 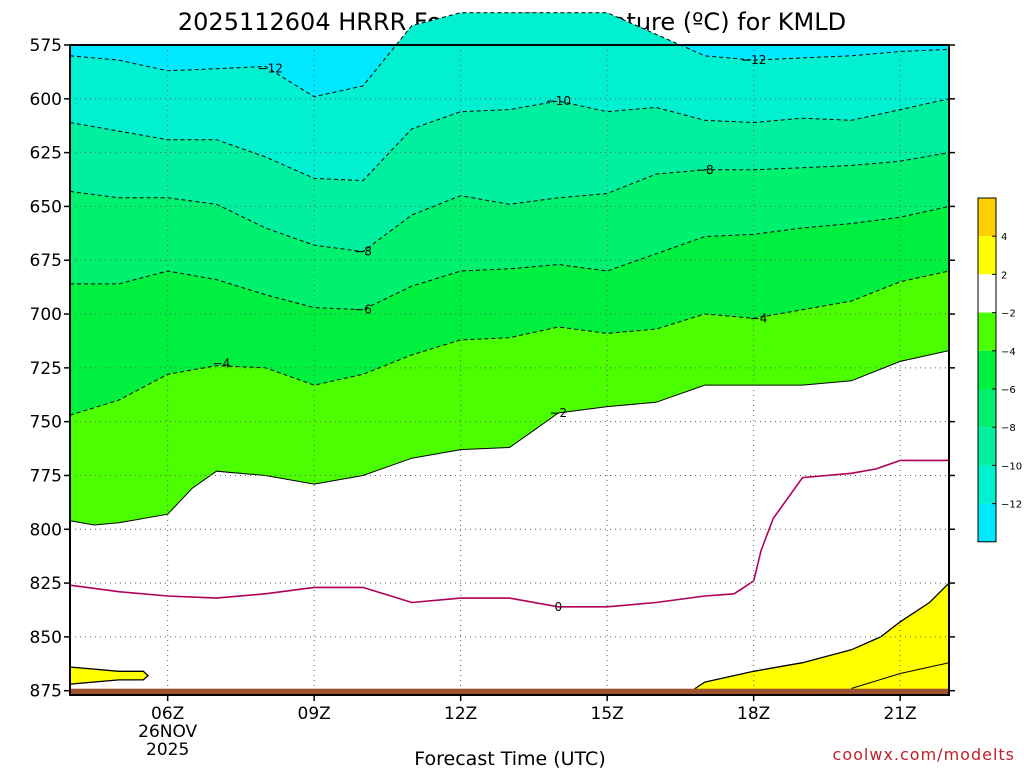 I want to click on isotherm-label: −10, so click(x=558, y=101).